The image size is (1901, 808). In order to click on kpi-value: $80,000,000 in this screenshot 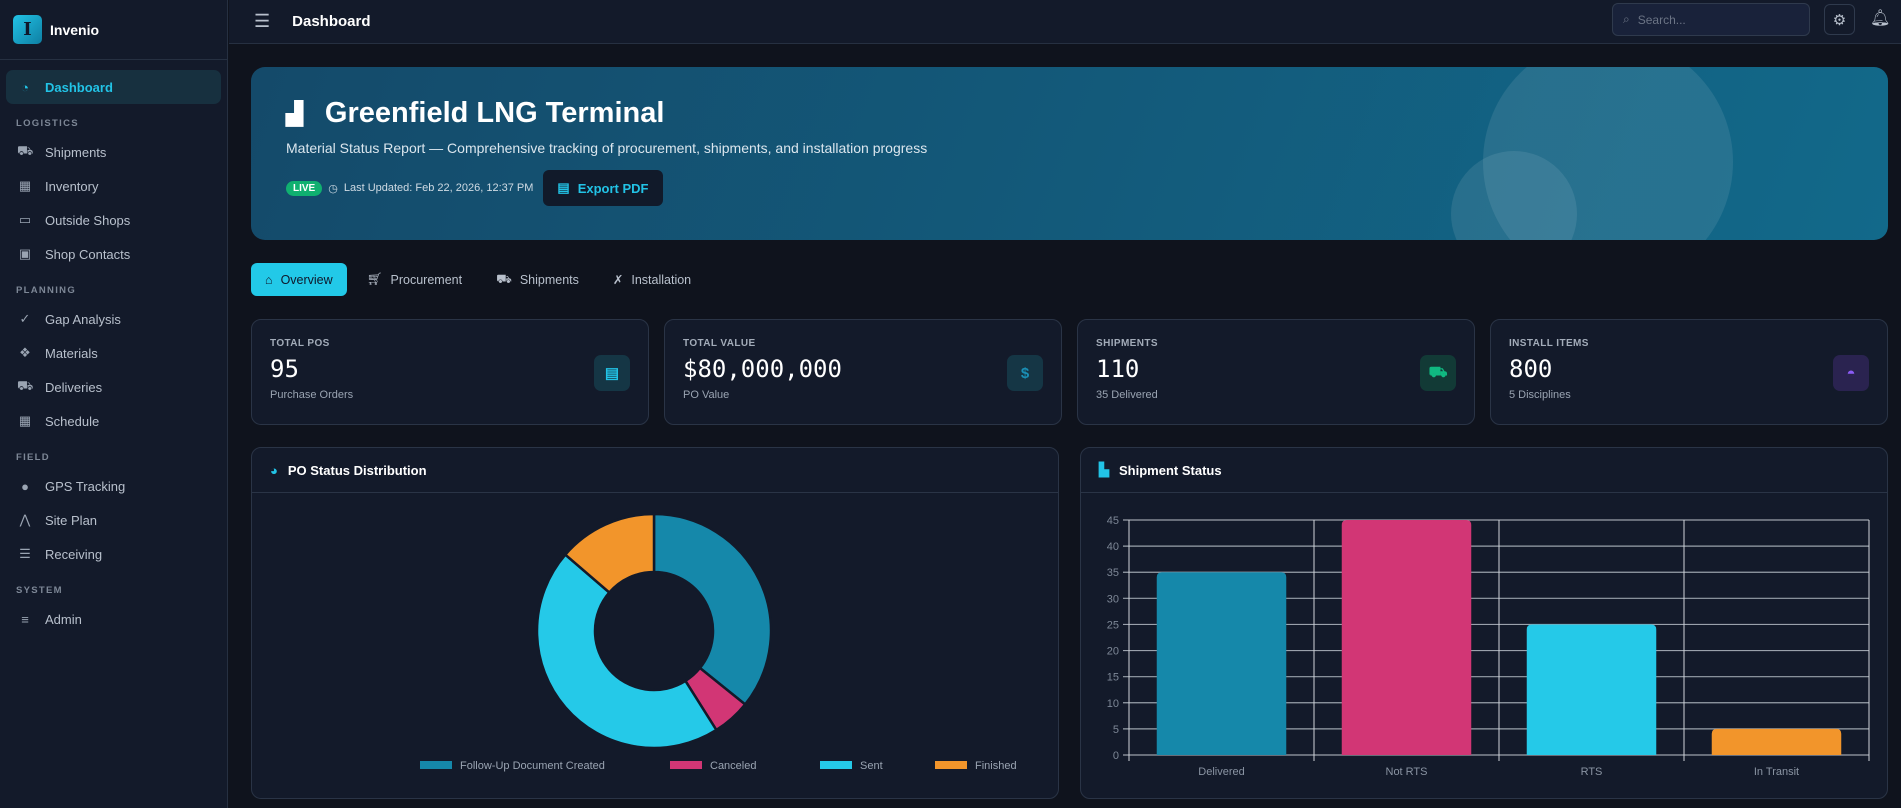, I will do `click(762, 369)`.